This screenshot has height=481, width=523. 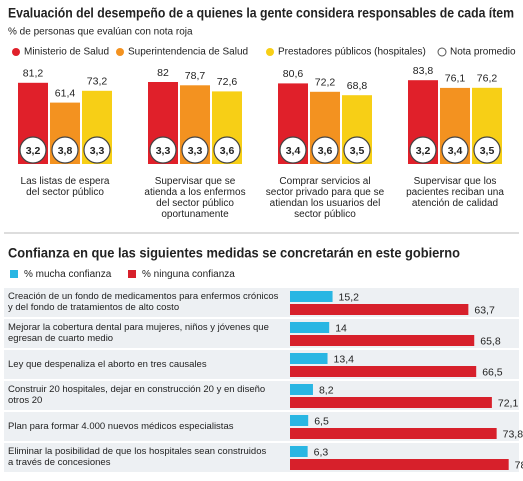 I want to click on value-label: 63,7, so click(x=484, y=310).